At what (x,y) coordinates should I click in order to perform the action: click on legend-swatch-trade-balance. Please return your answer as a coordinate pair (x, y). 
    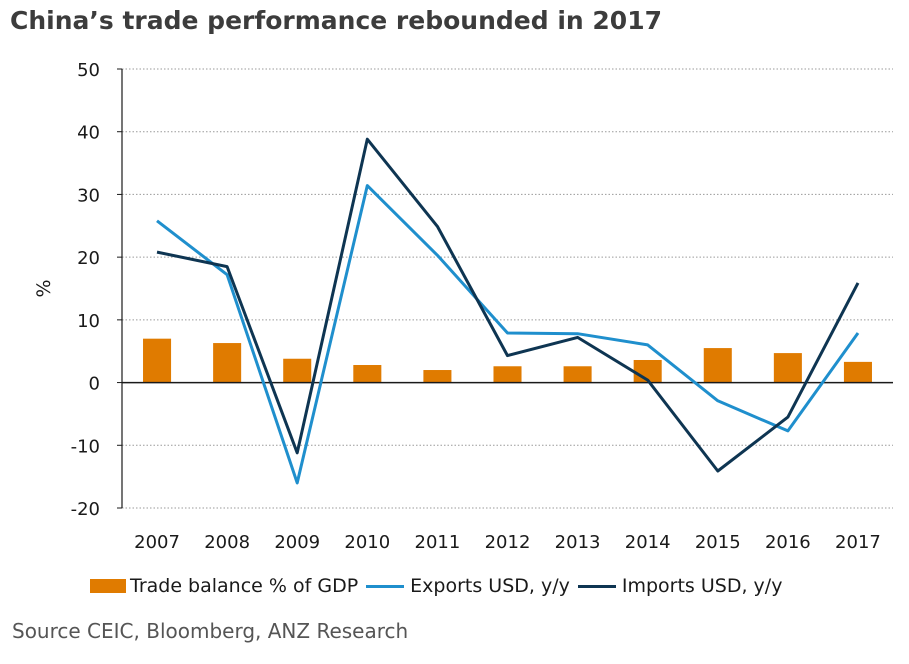
    Looking at the image, I should click on (108, 586).